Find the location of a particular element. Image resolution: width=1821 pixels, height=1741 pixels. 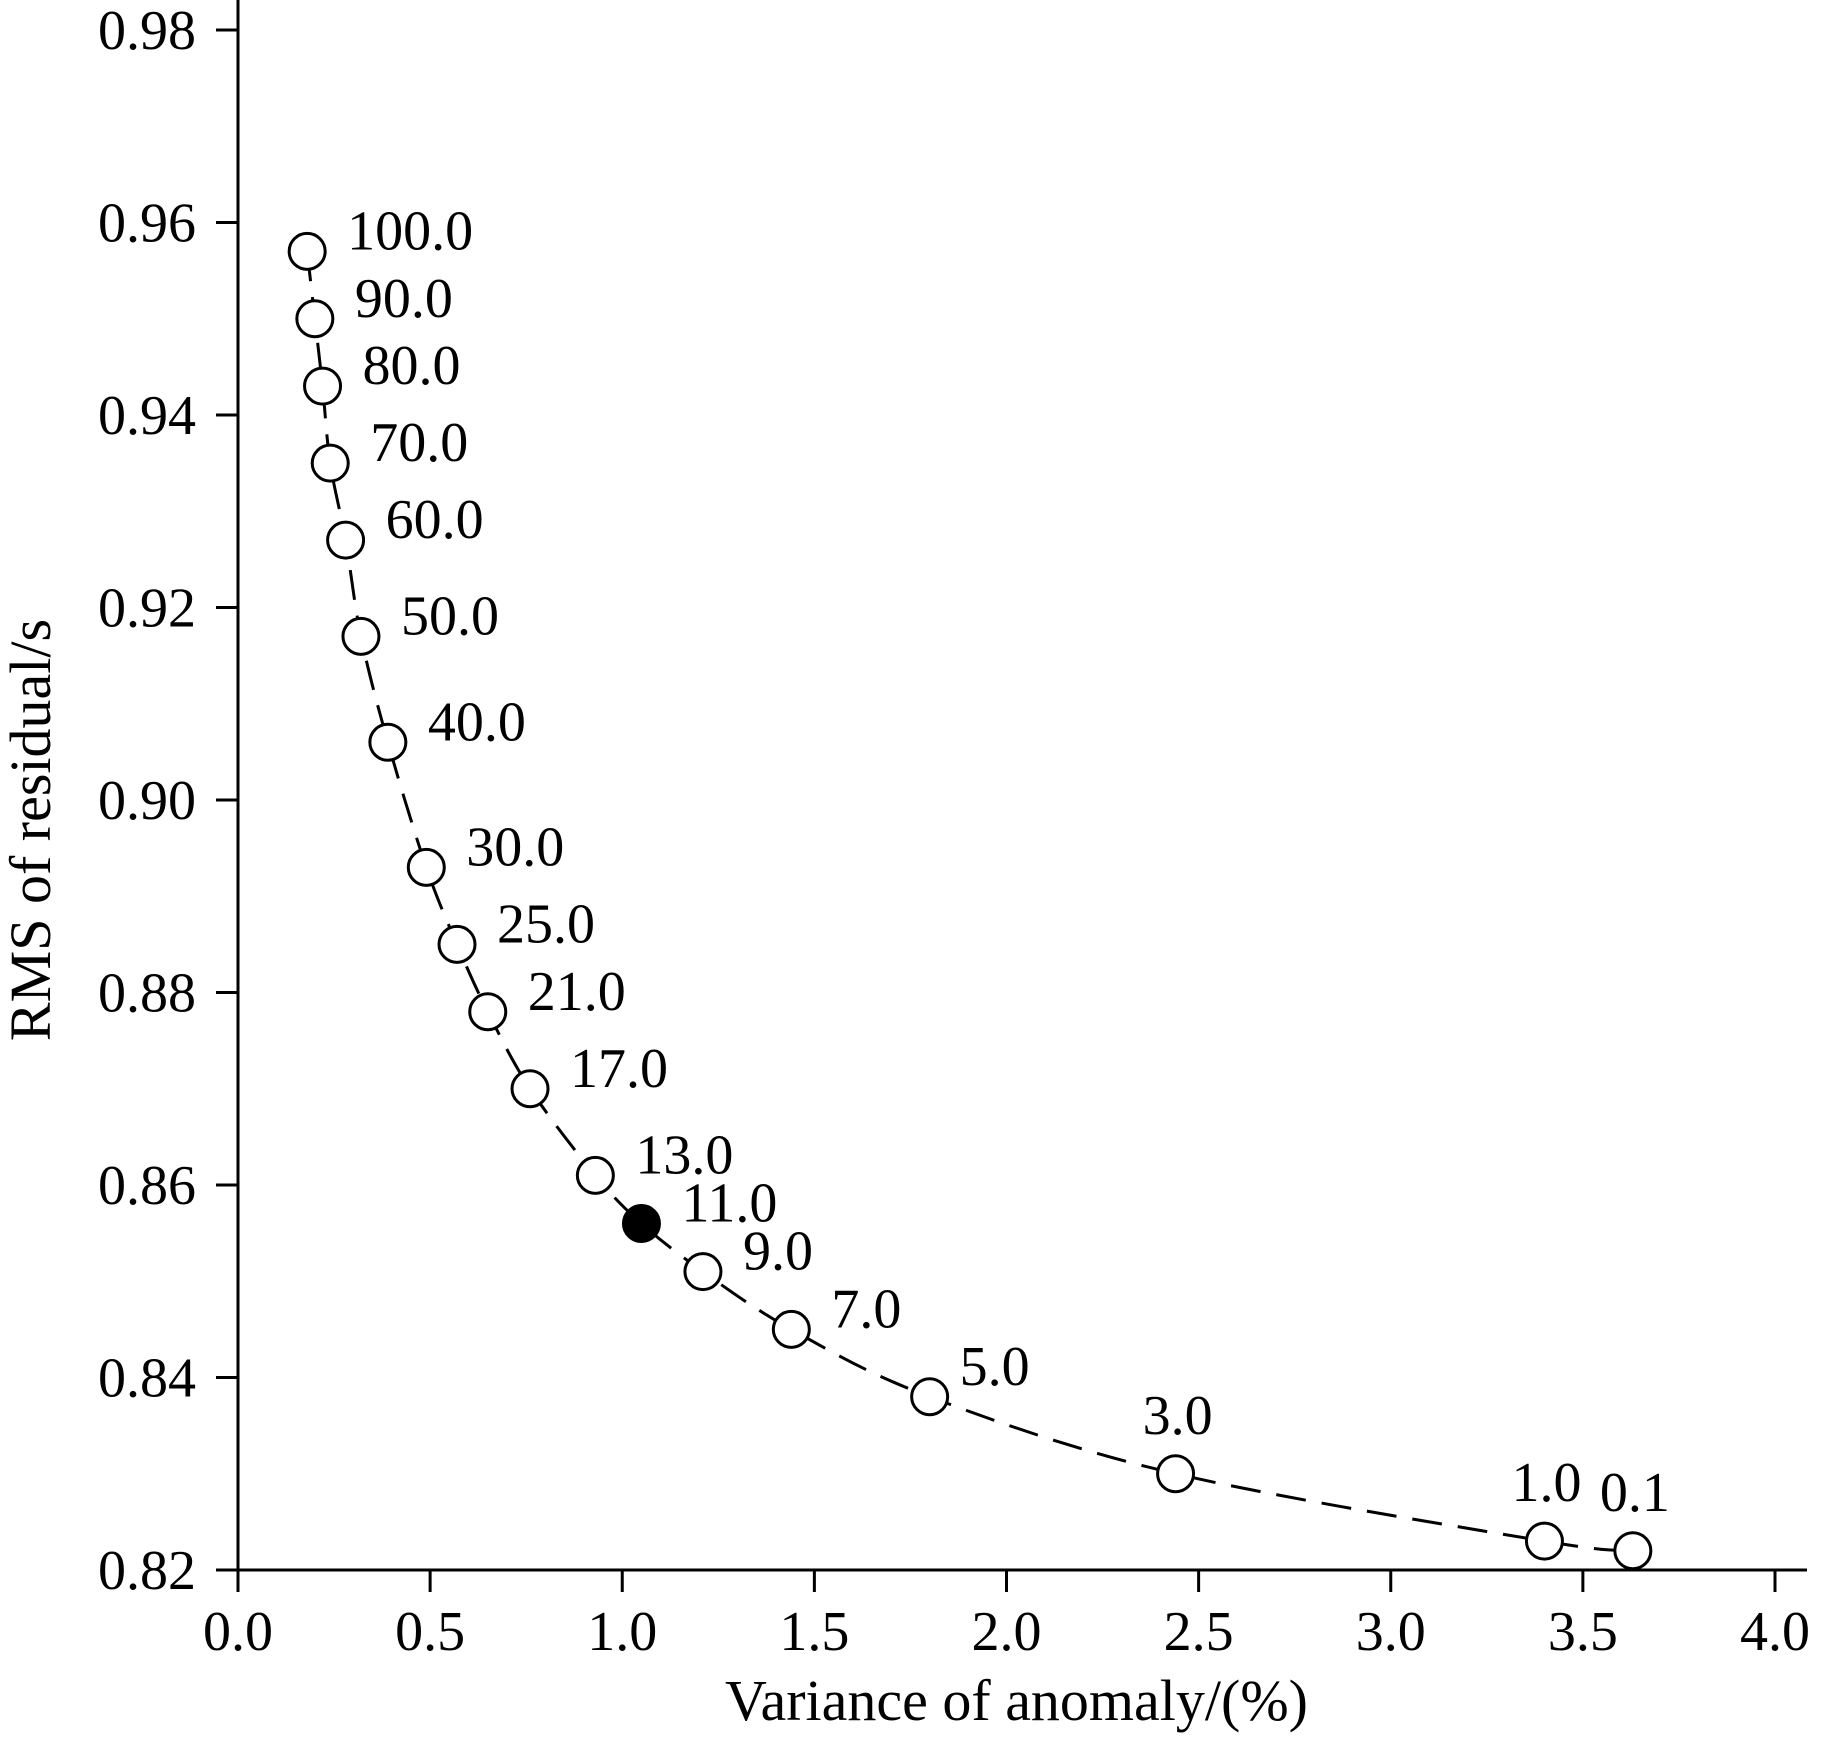

y-tick-label: 0.92 is located at coordinates (147, 609).